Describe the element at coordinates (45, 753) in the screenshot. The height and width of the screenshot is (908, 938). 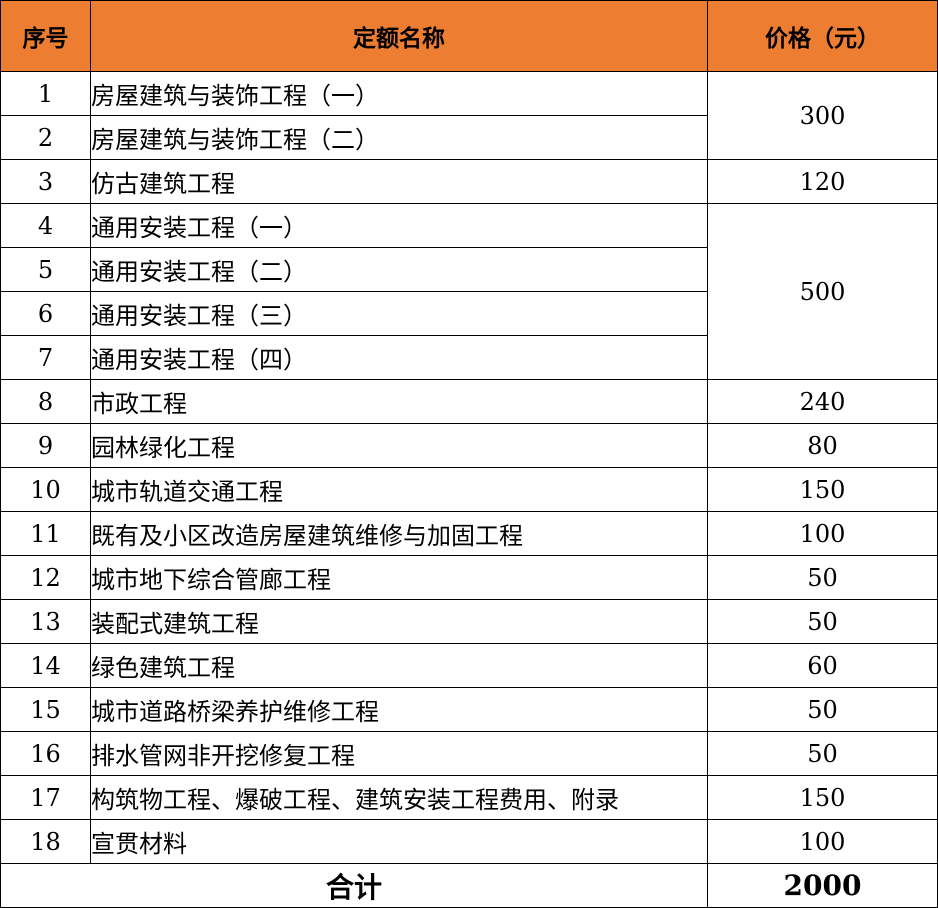
I see `row-index: 16` at that location.